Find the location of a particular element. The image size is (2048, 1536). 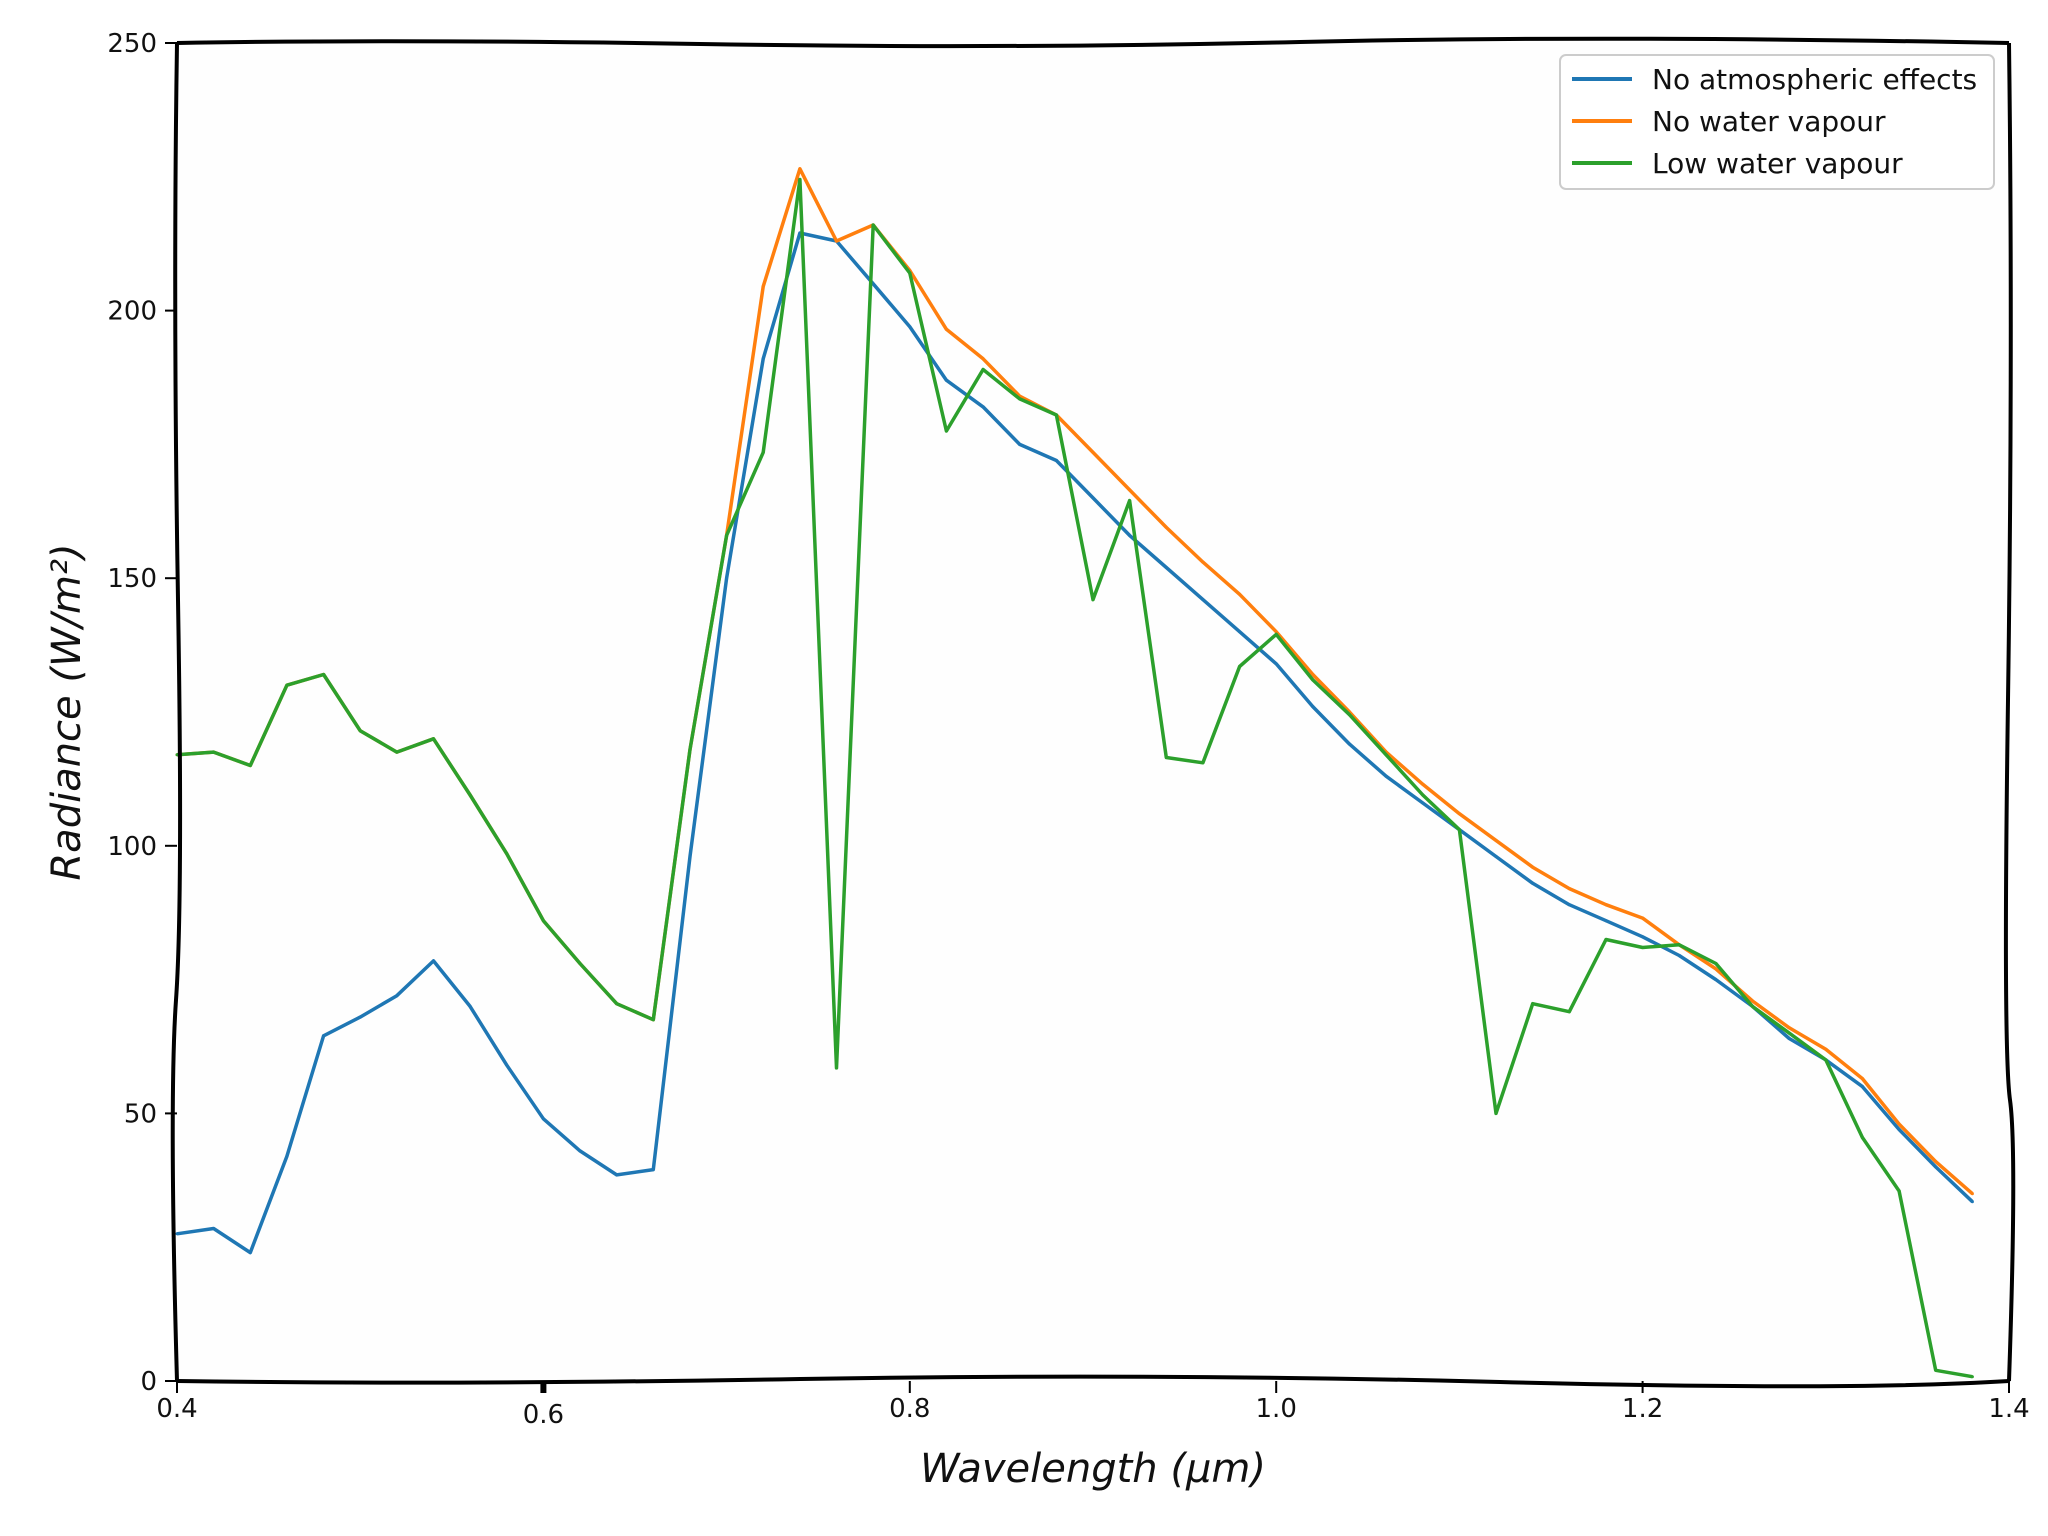

legend-label-no-atmospheric-effects: No atmospheric effects is located at coordinates (1814, 79).